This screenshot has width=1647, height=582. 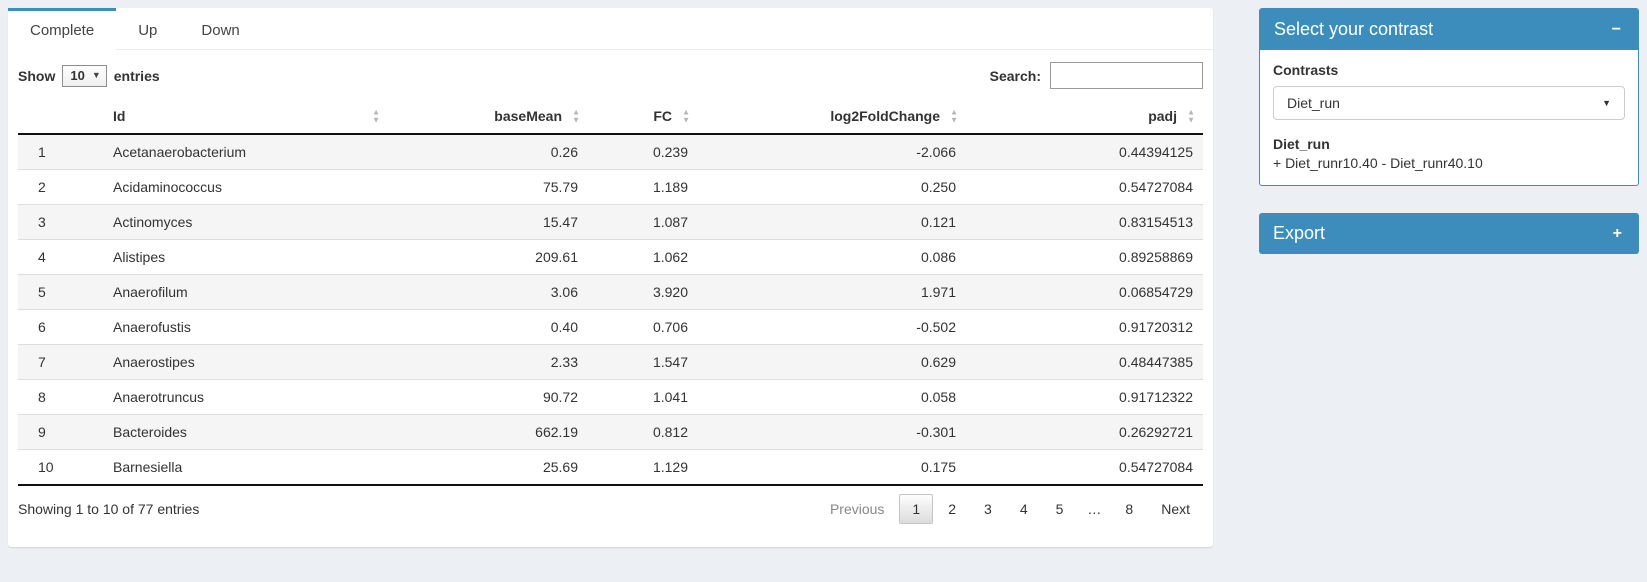 What do you see at coordinates (488, 432) in the screenshot?
I see `cell-baseMean: 662.19` at bounding box center [488, 432].